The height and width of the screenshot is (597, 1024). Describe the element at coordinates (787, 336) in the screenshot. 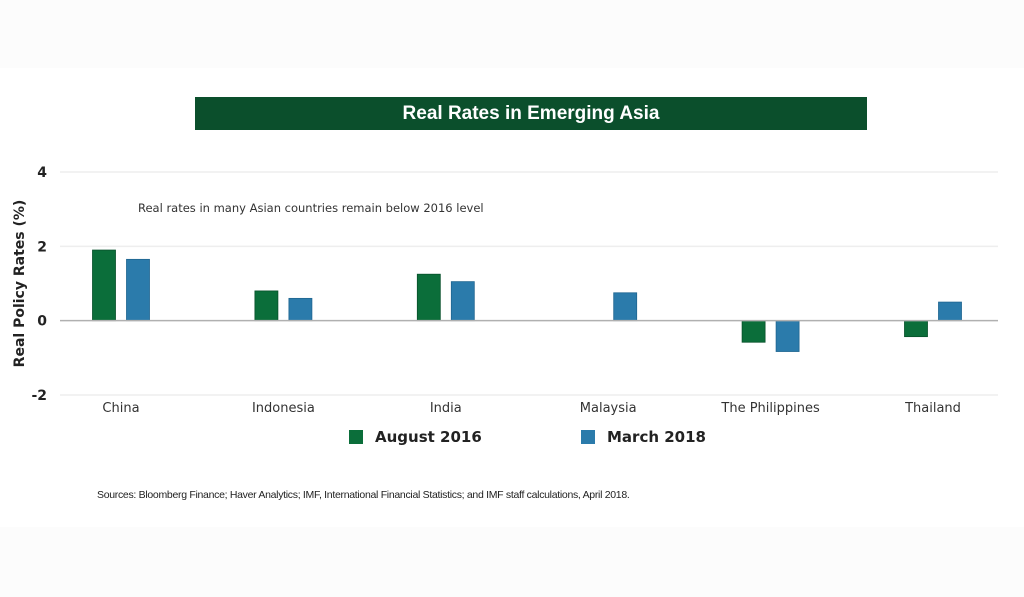

I see `bar-the-philippines-march-2018` at that location.